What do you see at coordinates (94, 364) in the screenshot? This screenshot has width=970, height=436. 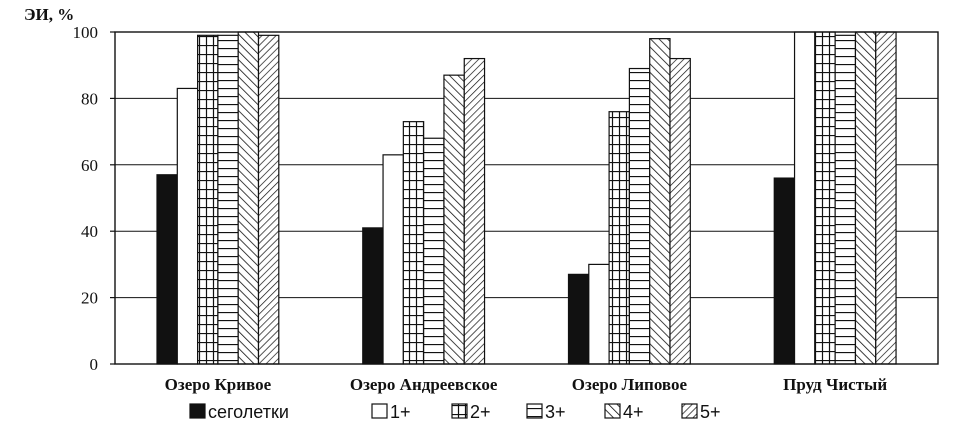 I see `y-tick-label: 0` at bounding box center [94, 364].